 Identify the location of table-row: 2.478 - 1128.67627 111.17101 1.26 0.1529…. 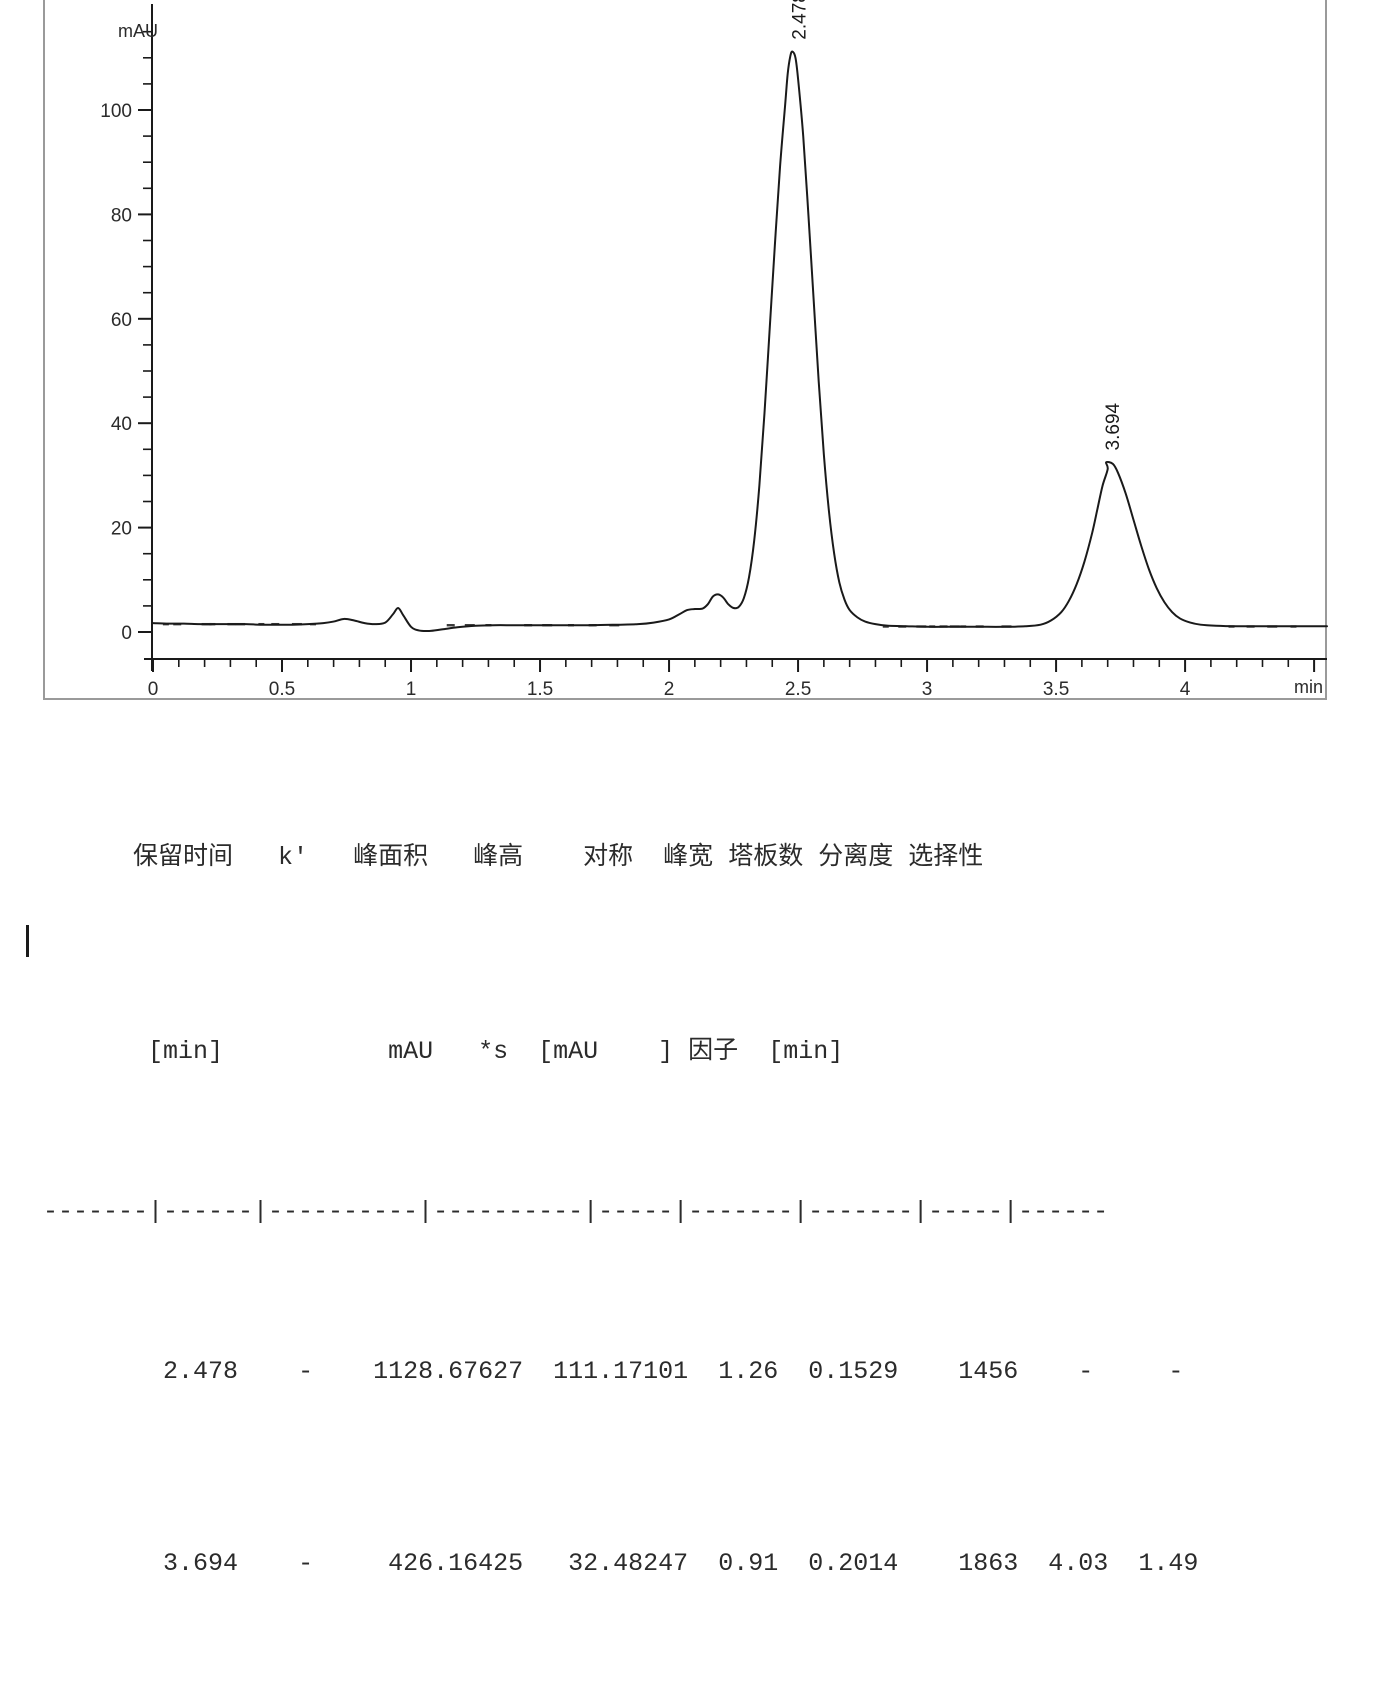
(693, 1372).